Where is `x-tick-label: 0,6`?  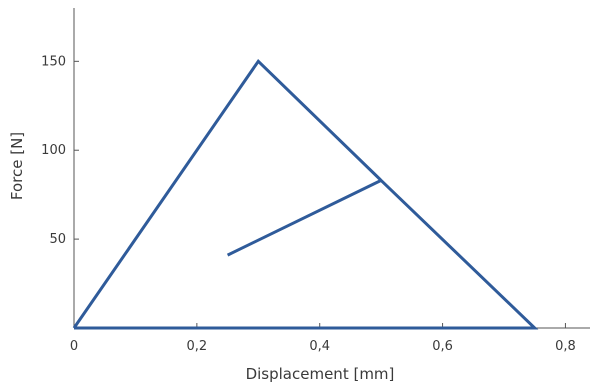 x-tick-label: 0,6 is located at coordinates (442, 346).